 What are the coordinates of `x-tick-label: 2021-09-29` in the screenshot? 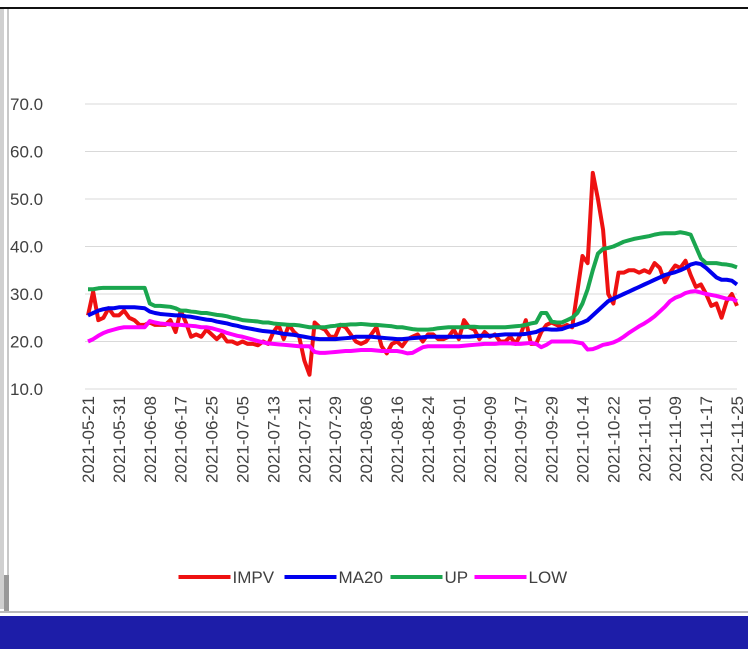 It's located at (552, 439).